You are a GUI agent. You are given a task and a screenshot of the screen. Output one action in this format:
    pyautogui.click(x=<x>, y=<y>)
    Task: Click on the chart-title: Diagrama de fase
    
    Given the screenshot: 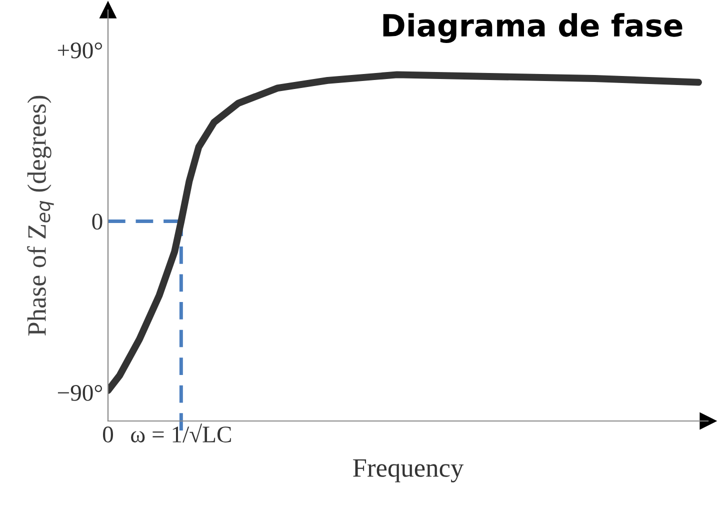 What is the action you would take?
    pyautogui.click(x=532, y=28)
    